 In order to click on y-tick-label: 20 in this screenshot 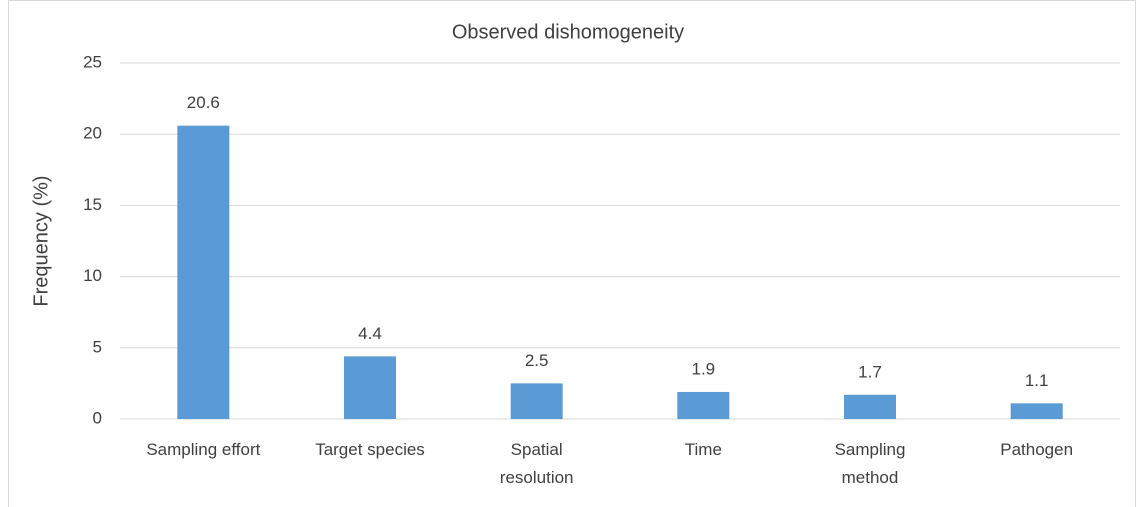, I will do `click(92, 133)`.